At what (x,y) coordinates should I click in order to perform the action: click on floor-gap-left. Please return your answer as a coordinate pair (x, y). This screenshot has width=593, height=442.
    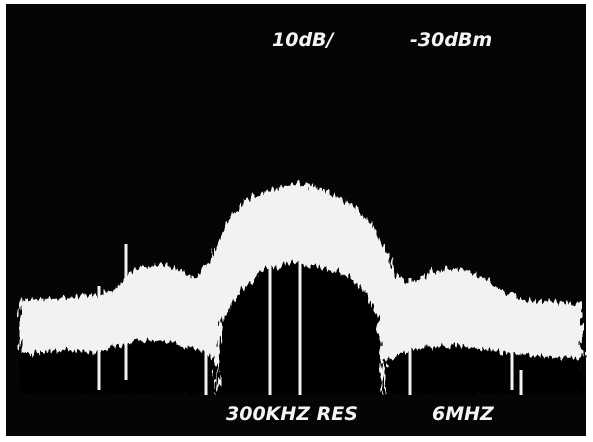
    Looking at the image, I should click on (117, 367).